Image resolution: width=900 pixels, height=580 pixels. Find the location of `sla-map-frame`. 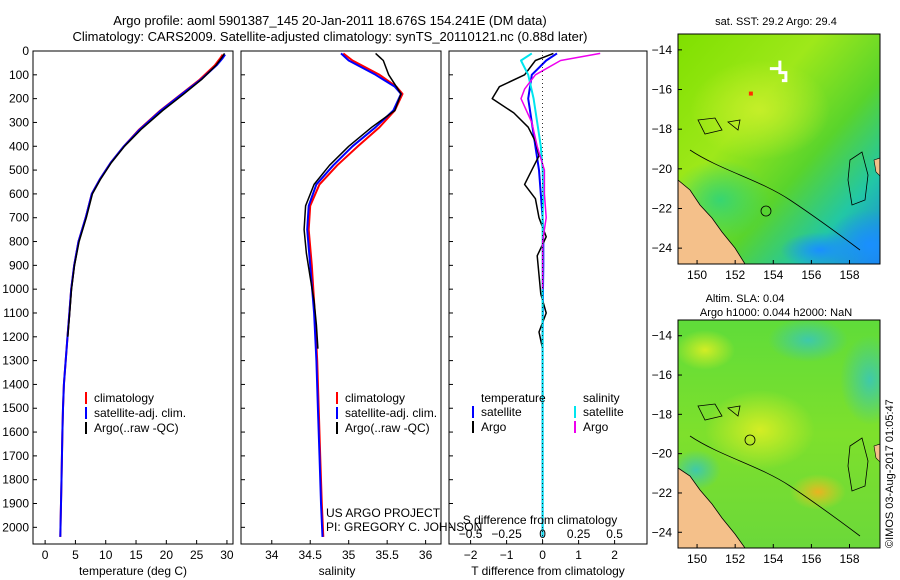

sla-map-frame is located at coordinates (779, 434).